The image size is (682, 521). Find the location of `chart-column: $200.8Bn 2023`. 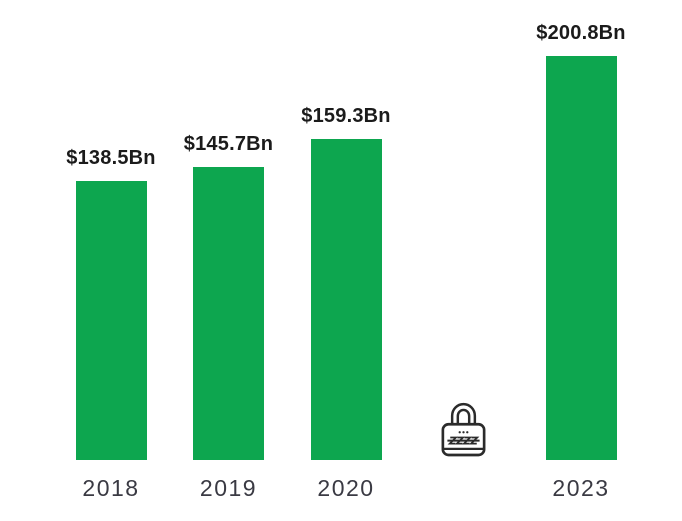

chart-column: $200.8Bn 2023 is located at coordinates (580, 260).